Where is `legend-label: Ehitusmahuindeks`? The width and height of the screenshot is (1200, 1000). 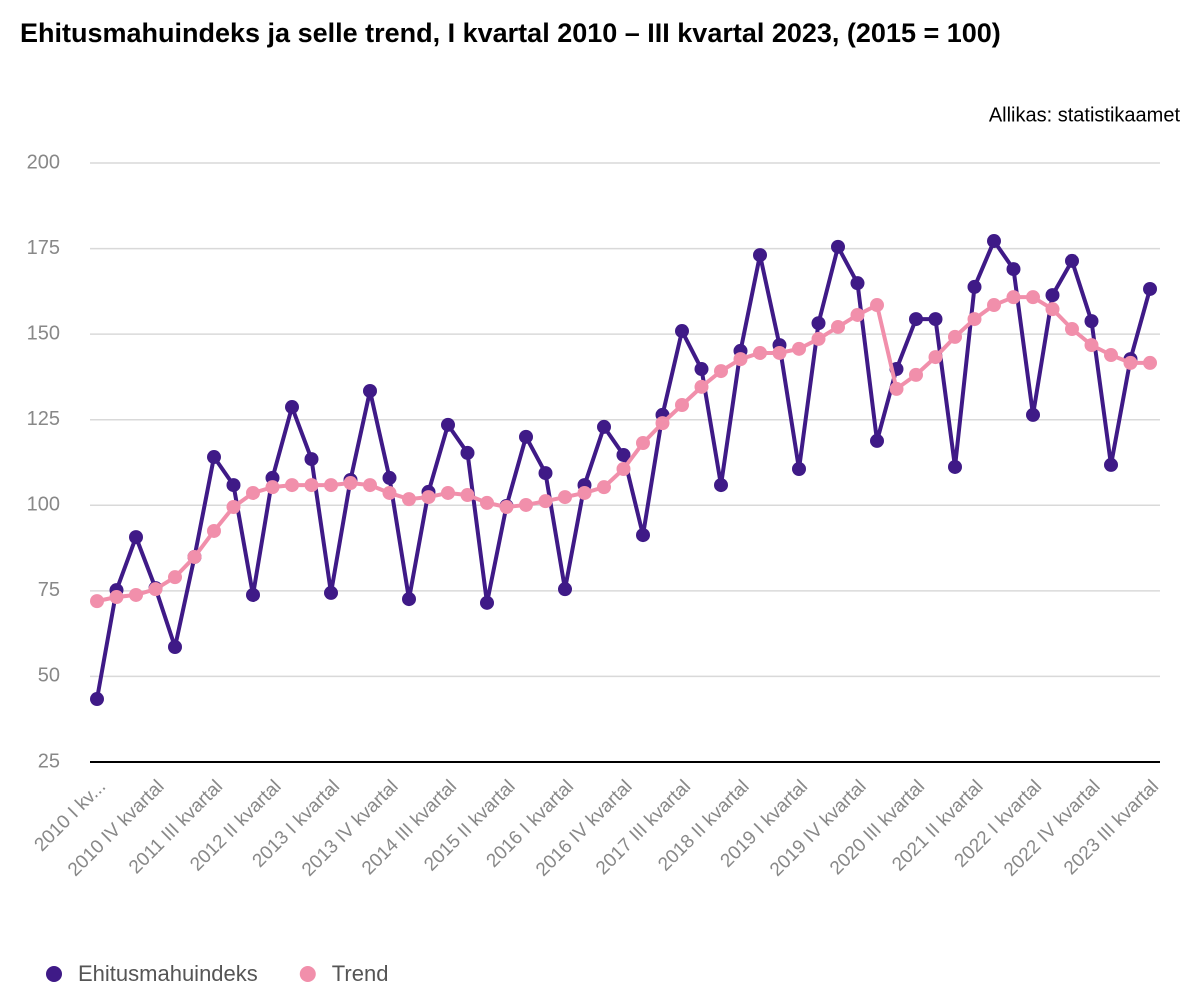
legend-label: Ehitusmahuindeks is located at coordinates (168, 973).